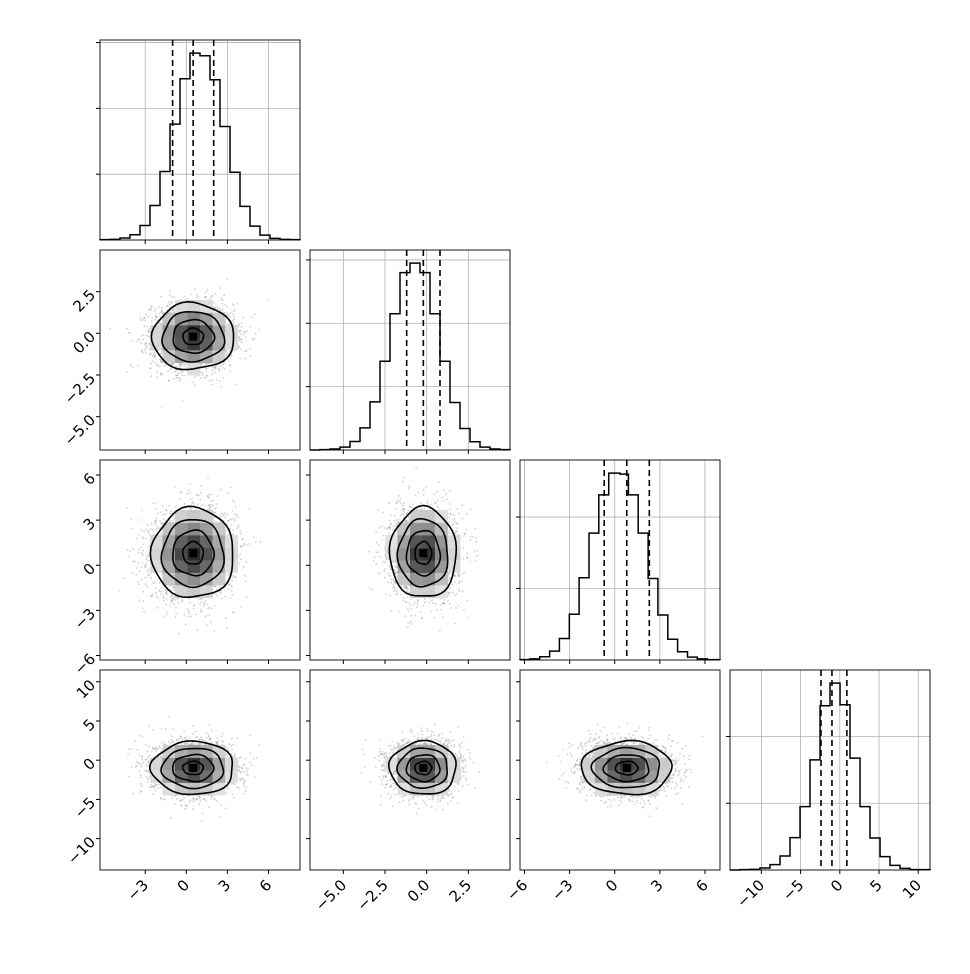 This screenshot has width=970, height=974. Describe the element at coordinates (231, 344) in the screenshot. I see `density-cell` at that location.